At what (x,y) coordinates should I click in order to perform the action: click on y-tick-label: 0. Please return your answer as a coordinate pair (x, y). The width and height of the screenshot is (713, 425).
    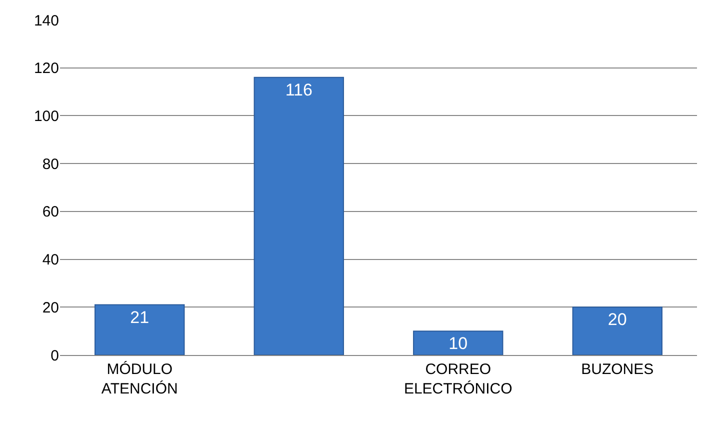
    Looking at the image, I should click on (54, 355).